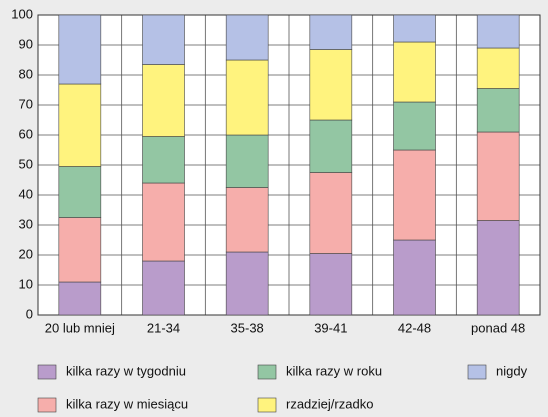 This screenshot has height=417, width=548. Describe the element at coordinates (247, 327) in the screenshot. I see `x-tick-label: 35-38` at that location.